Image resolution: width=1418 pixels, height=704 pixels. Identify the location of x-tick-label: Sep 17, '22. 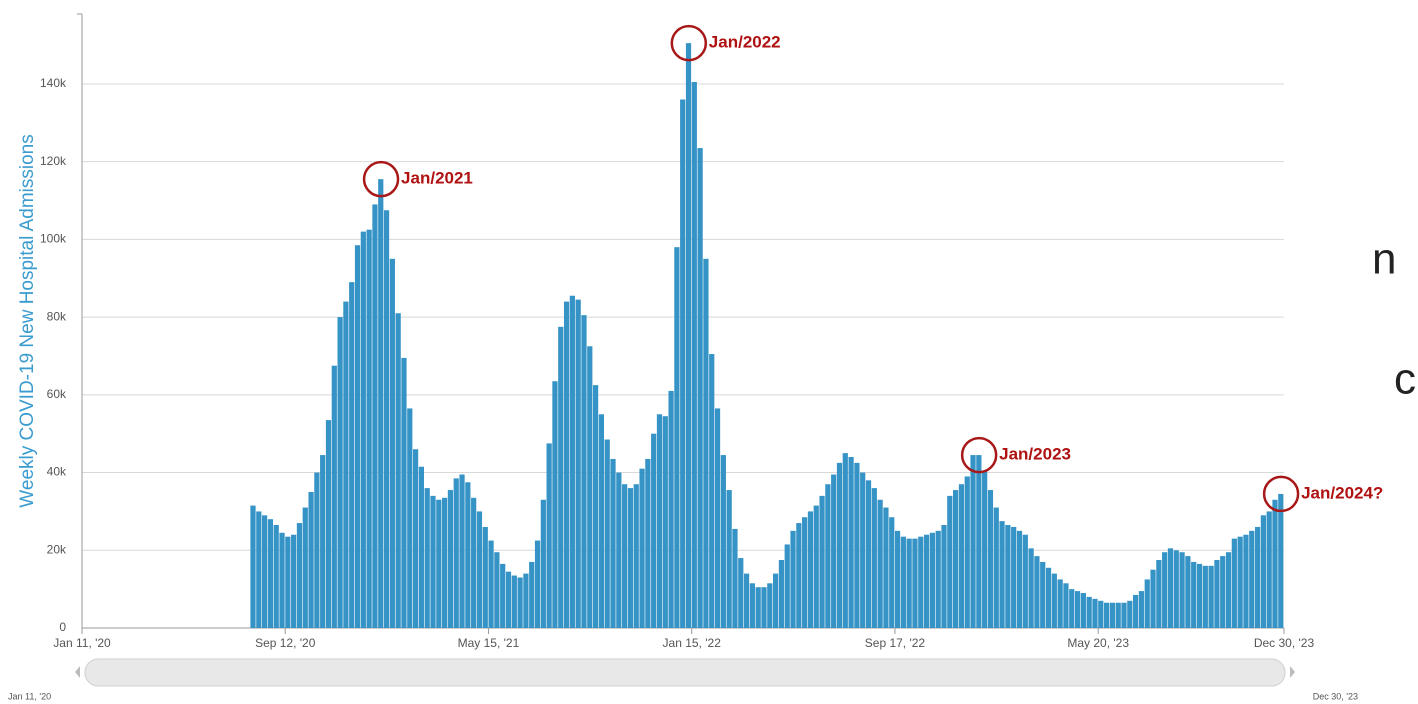
(895, 643).